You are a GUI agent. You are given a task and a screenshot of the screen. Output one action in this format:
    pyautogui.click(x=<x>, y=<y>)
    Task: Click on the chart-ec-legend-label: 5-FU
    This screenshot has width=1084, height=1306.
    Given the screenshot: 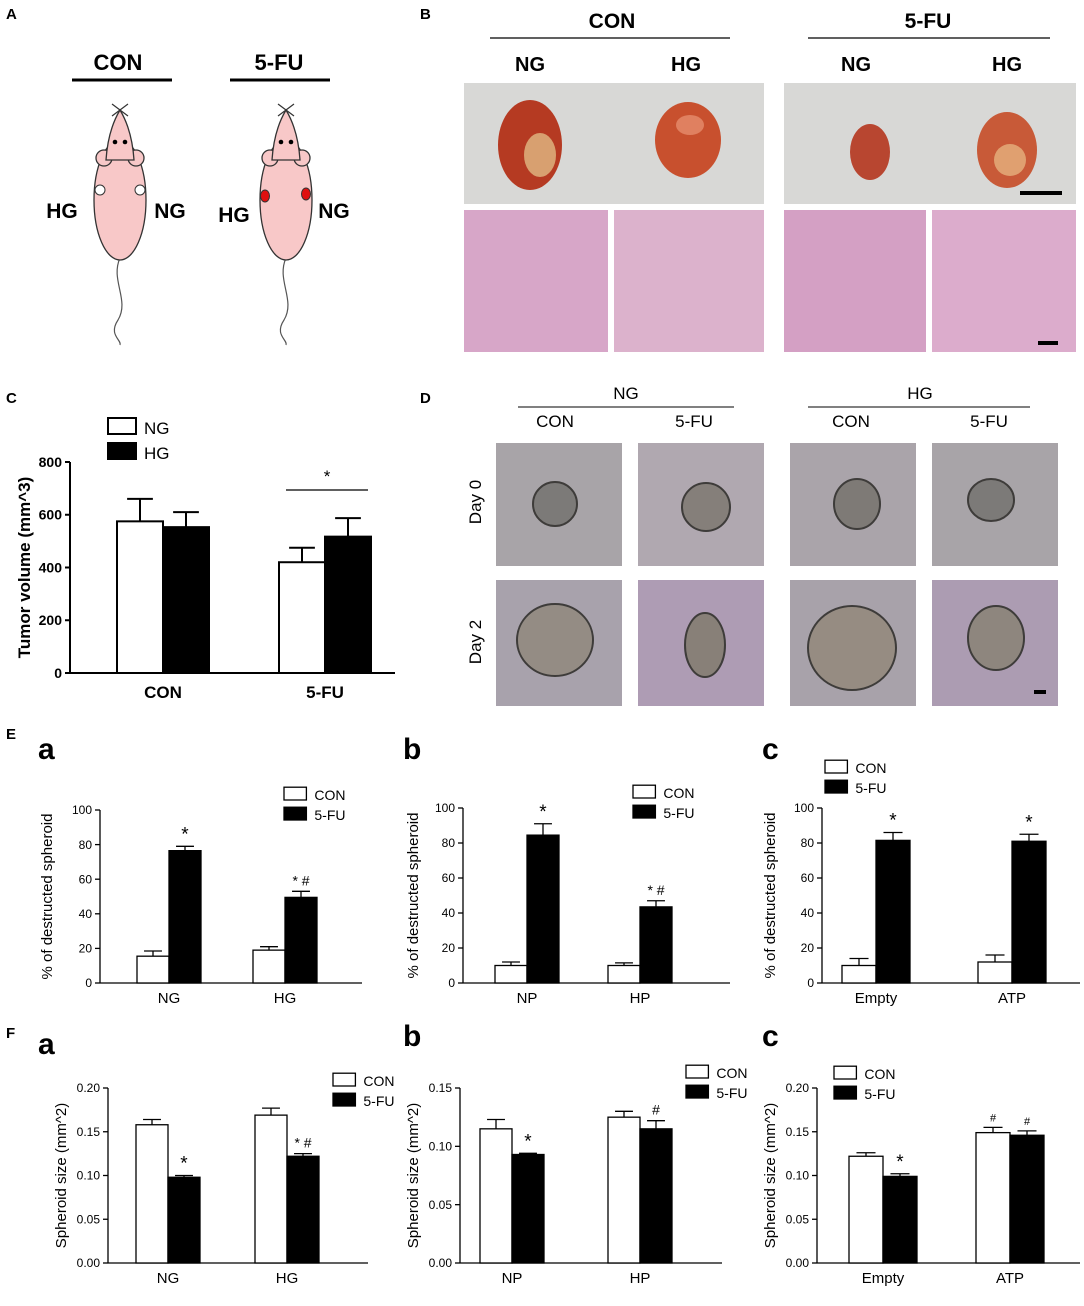 What is the action you would take?
    pyautogui.click(x=870, y=788)
    